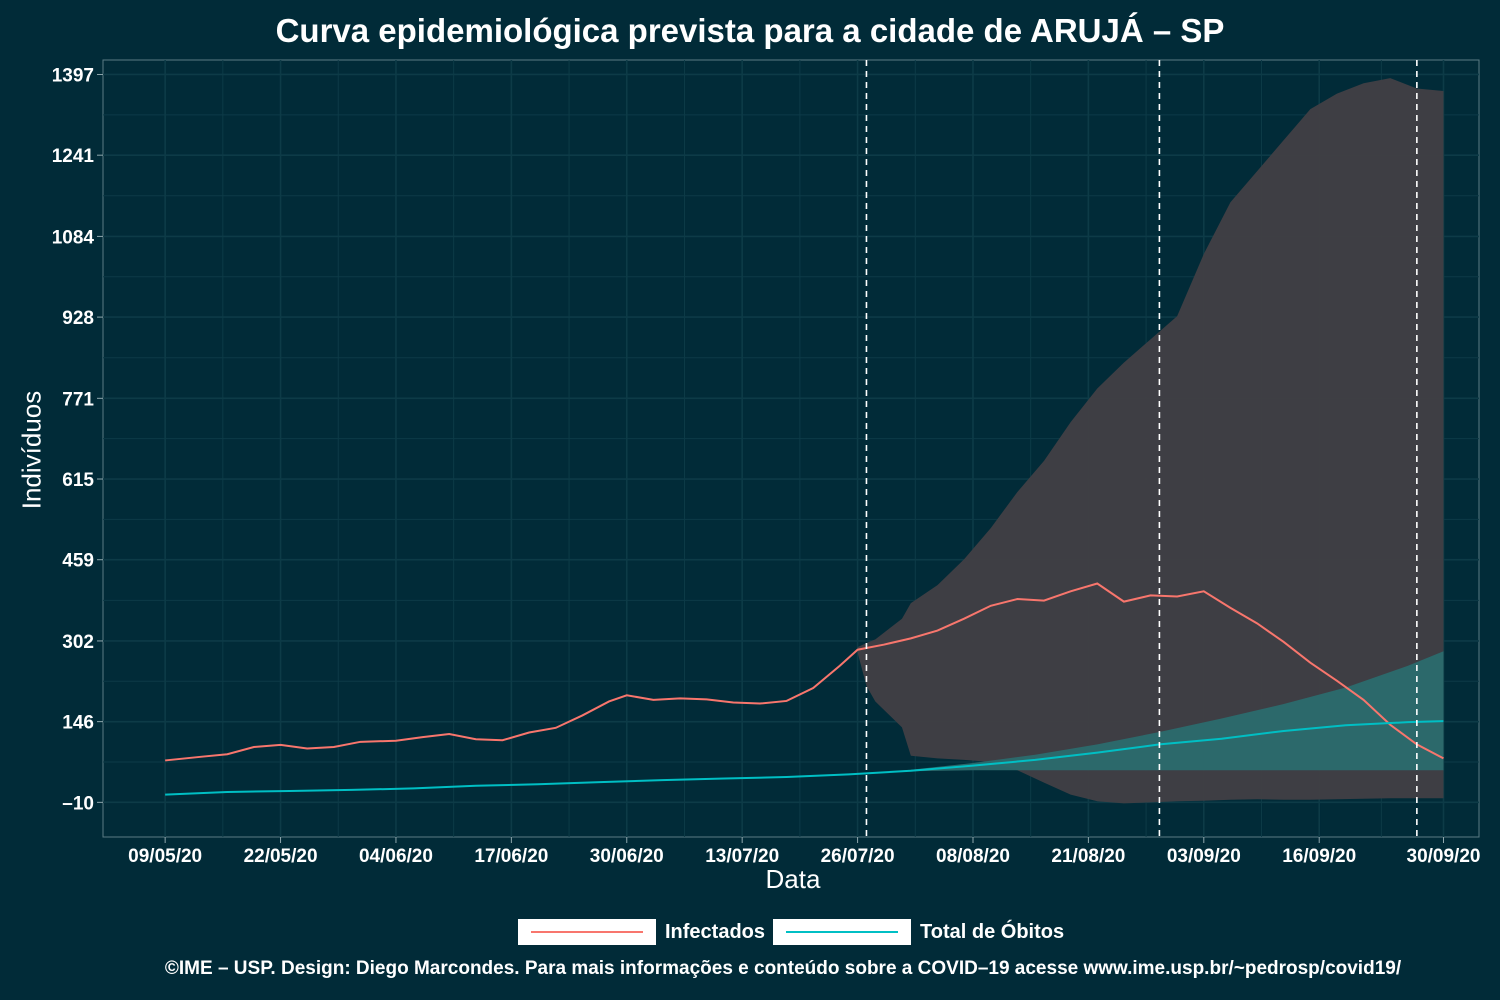 The width and height of the screenshot is (1500, 1000). I want to click on legend-swatch-infectados, so click(587, 932).